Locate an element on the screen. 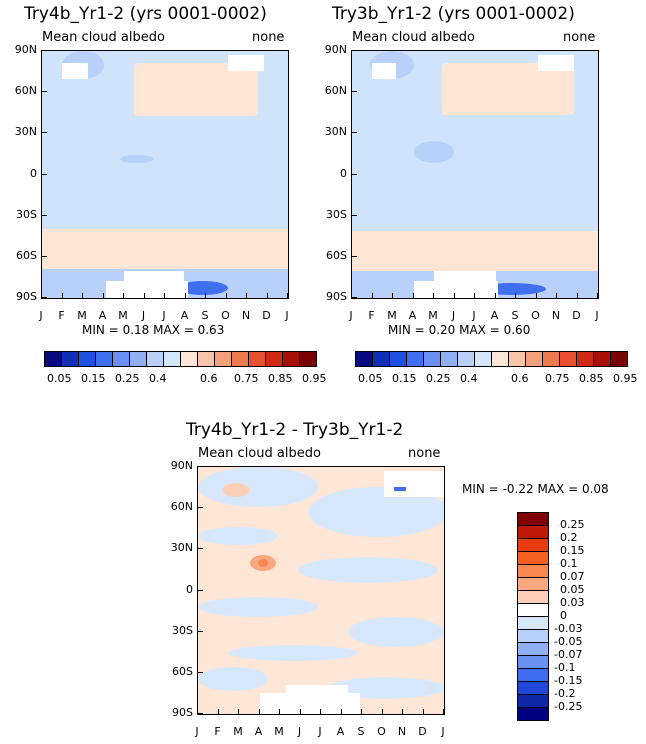 The image size is (646, 744). chart-title: Try4b_Yr1-2 (yrs 0001-0002) is located at coordinates (145, 14).